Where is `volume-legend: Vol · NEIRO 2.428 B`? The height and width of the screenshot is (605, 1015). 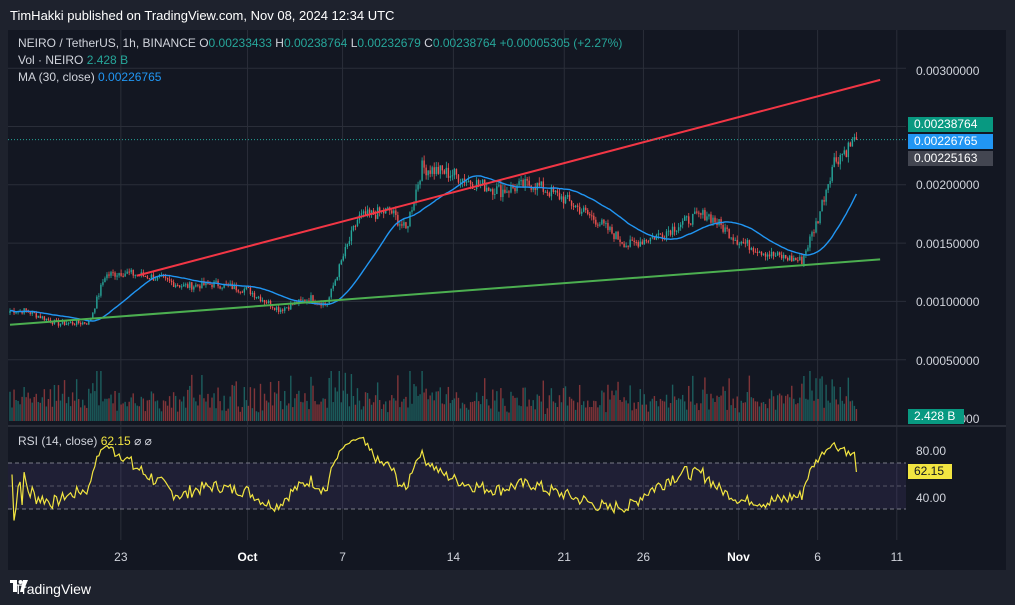
volume-legend: Vol · NEIRO 2.428 B is located at coordinates (73, 60).